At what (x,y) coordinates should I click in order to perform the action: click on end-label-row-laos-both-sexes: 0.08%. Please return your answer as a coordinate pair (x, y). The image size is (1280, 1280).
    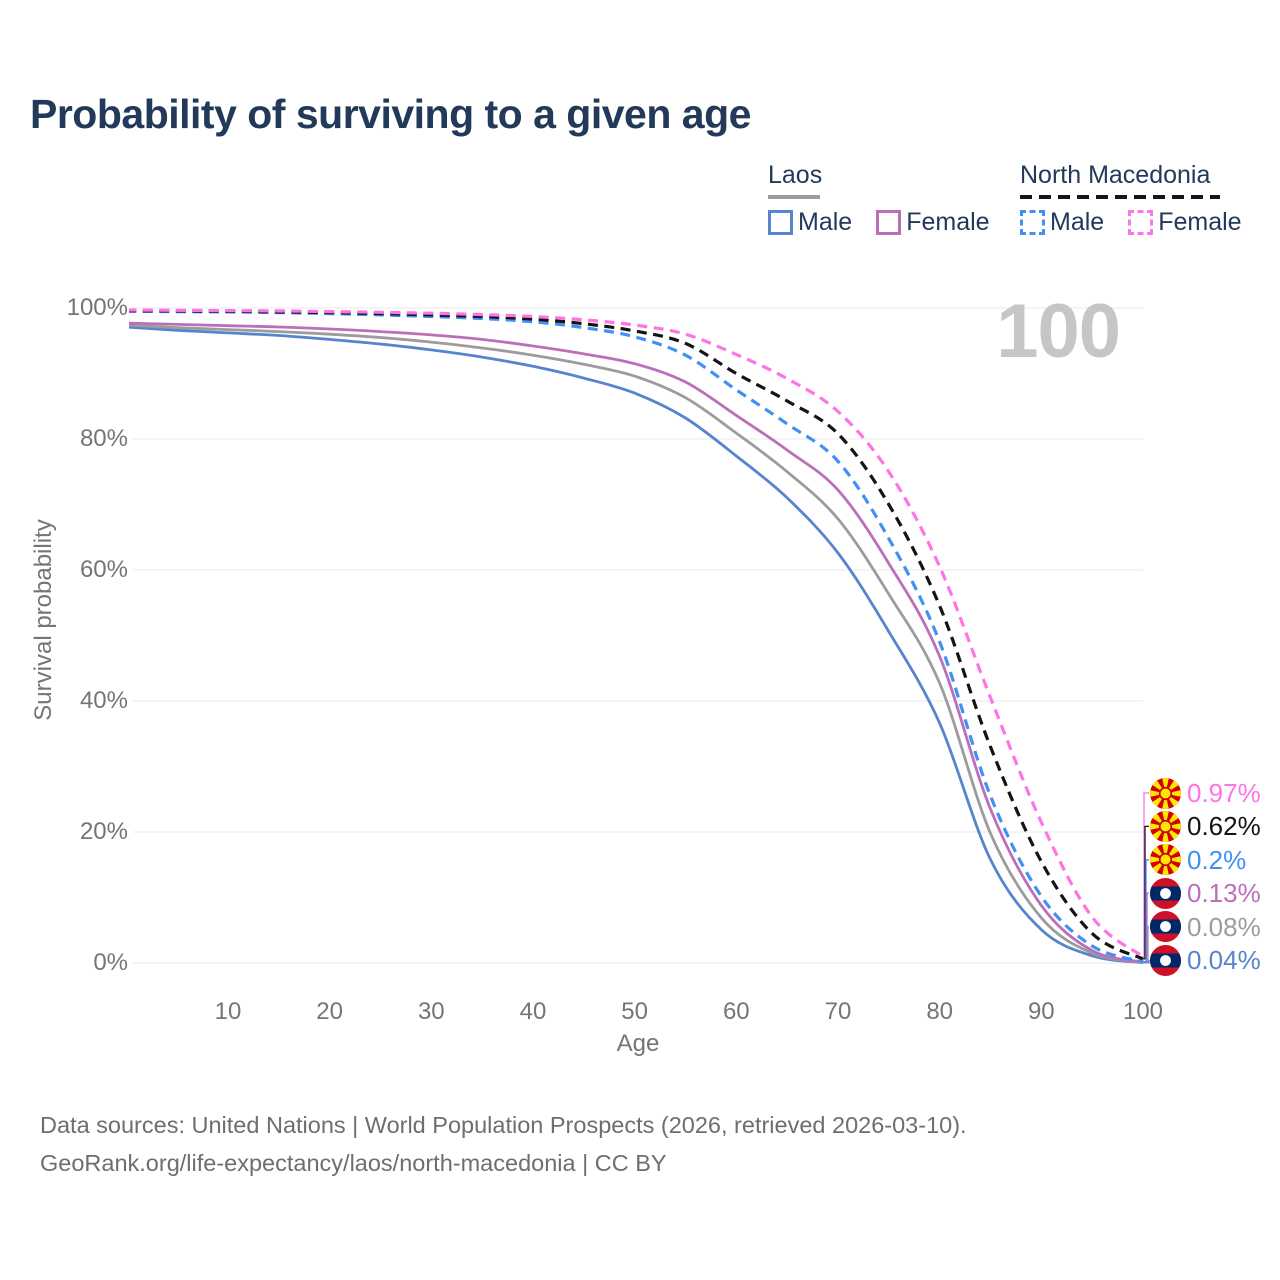
    Looking at the image, I should click on (1205, 927).